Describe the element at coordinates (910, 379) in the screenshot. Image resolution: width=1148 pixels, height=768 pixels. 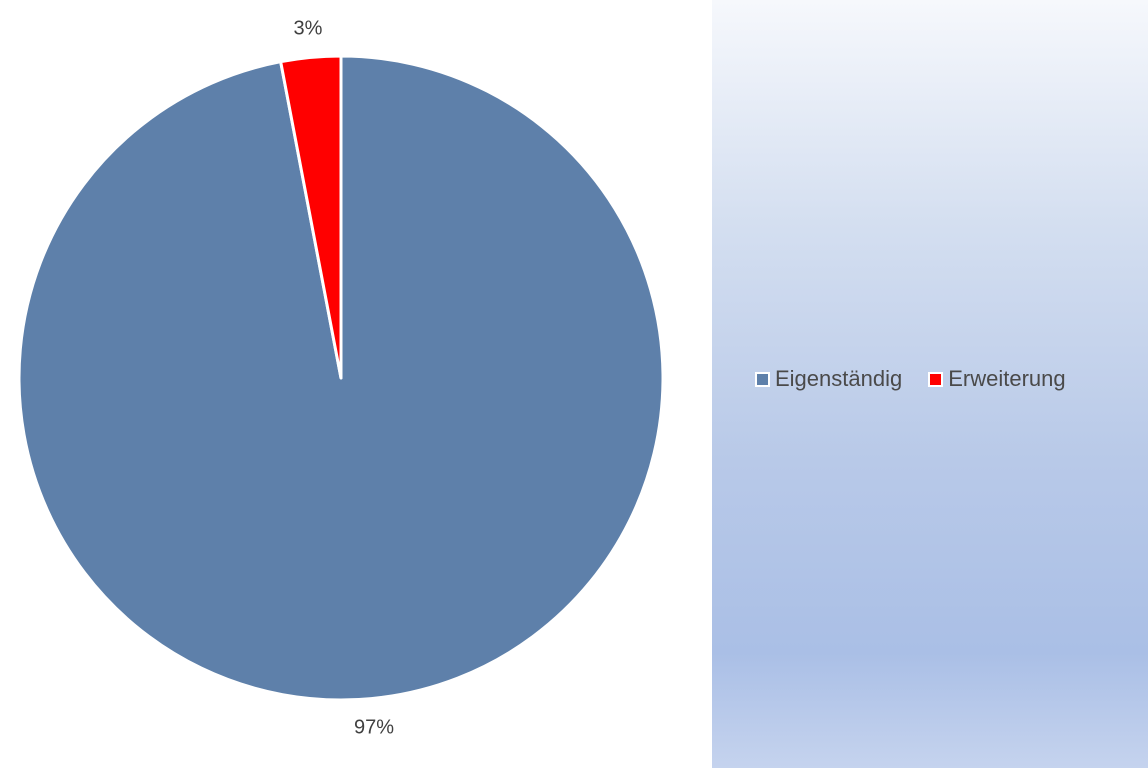
I see `legend: Eigenständig Erweiterung` at that location.